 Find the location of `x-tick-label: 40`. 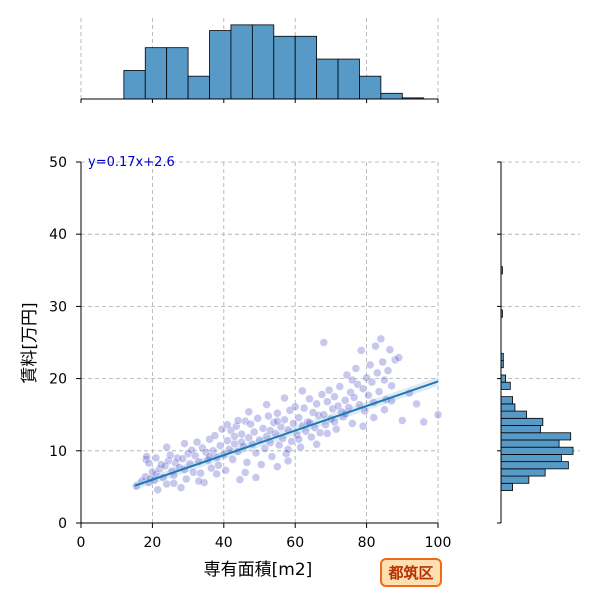

x-tick-label: 40 is located at coordinates (224, 543).